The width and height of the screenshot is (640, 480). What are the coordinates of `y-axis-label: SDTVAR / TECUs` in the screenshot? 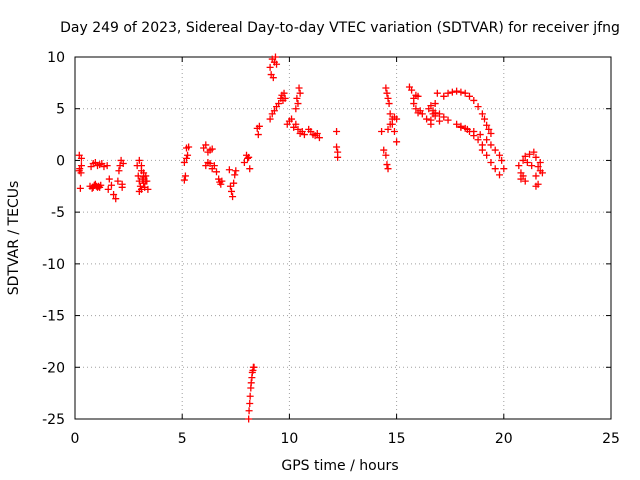 It's located at (14, 238).